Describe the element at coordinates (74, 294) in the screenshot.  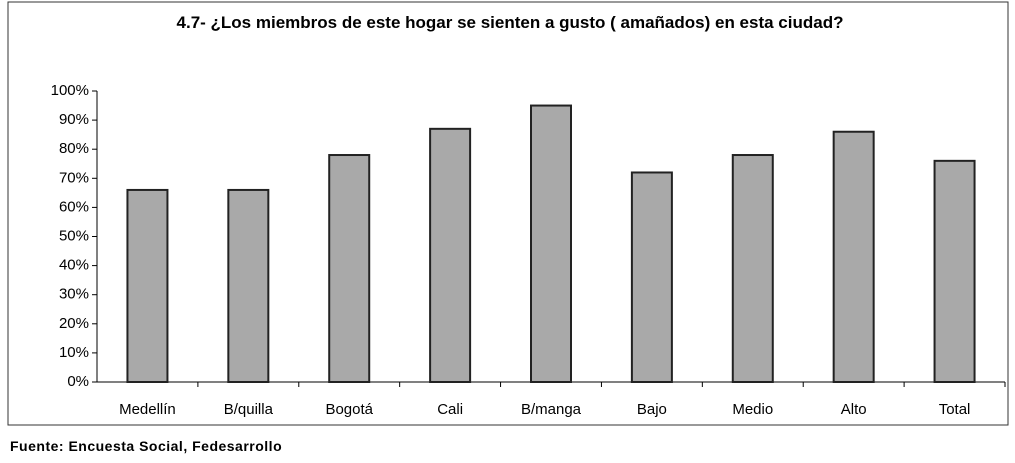
I see `y-tick-label: 30%` at that location.